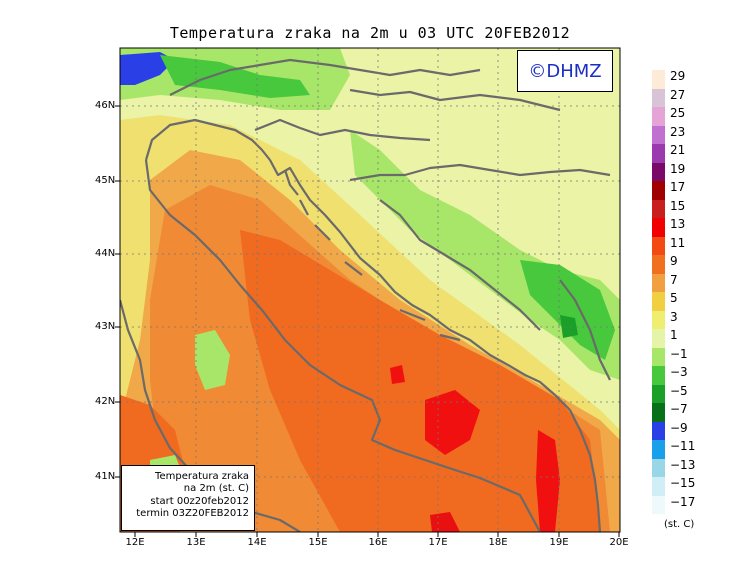  What do you see at coordinates (569, 326) in the screenshot?
I see `zone-dark-spot` at bounding box center [569, 326].